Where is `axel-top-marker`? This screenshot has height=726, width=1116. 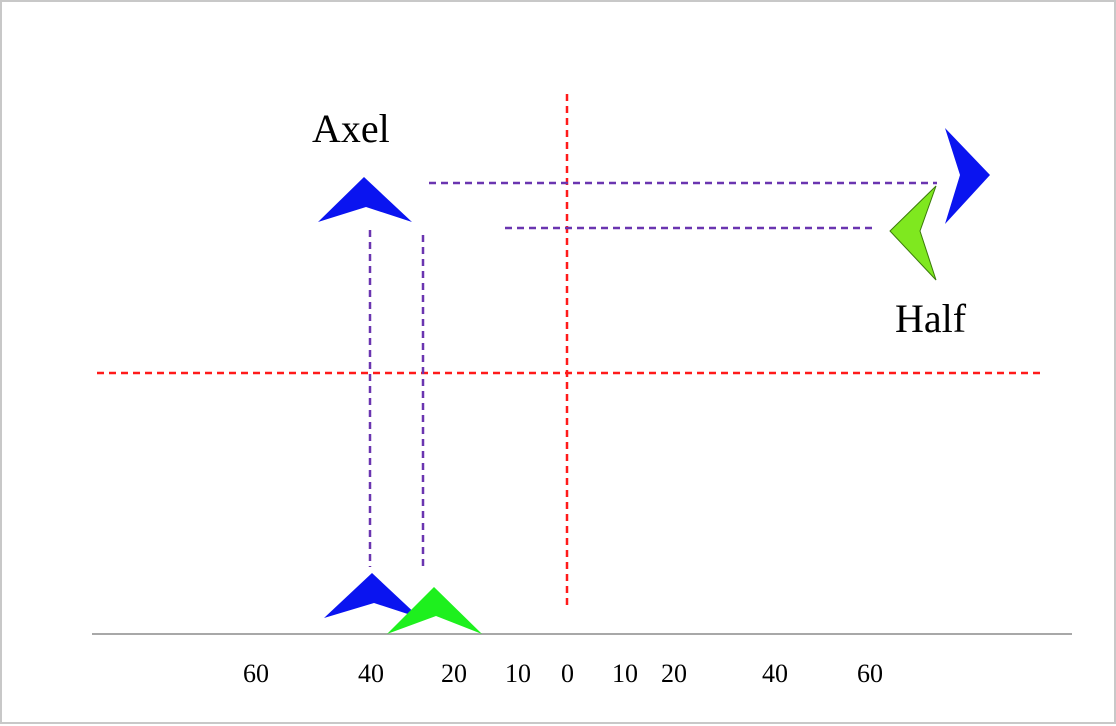 axel-top-marker is located at coordinates (365, 199).